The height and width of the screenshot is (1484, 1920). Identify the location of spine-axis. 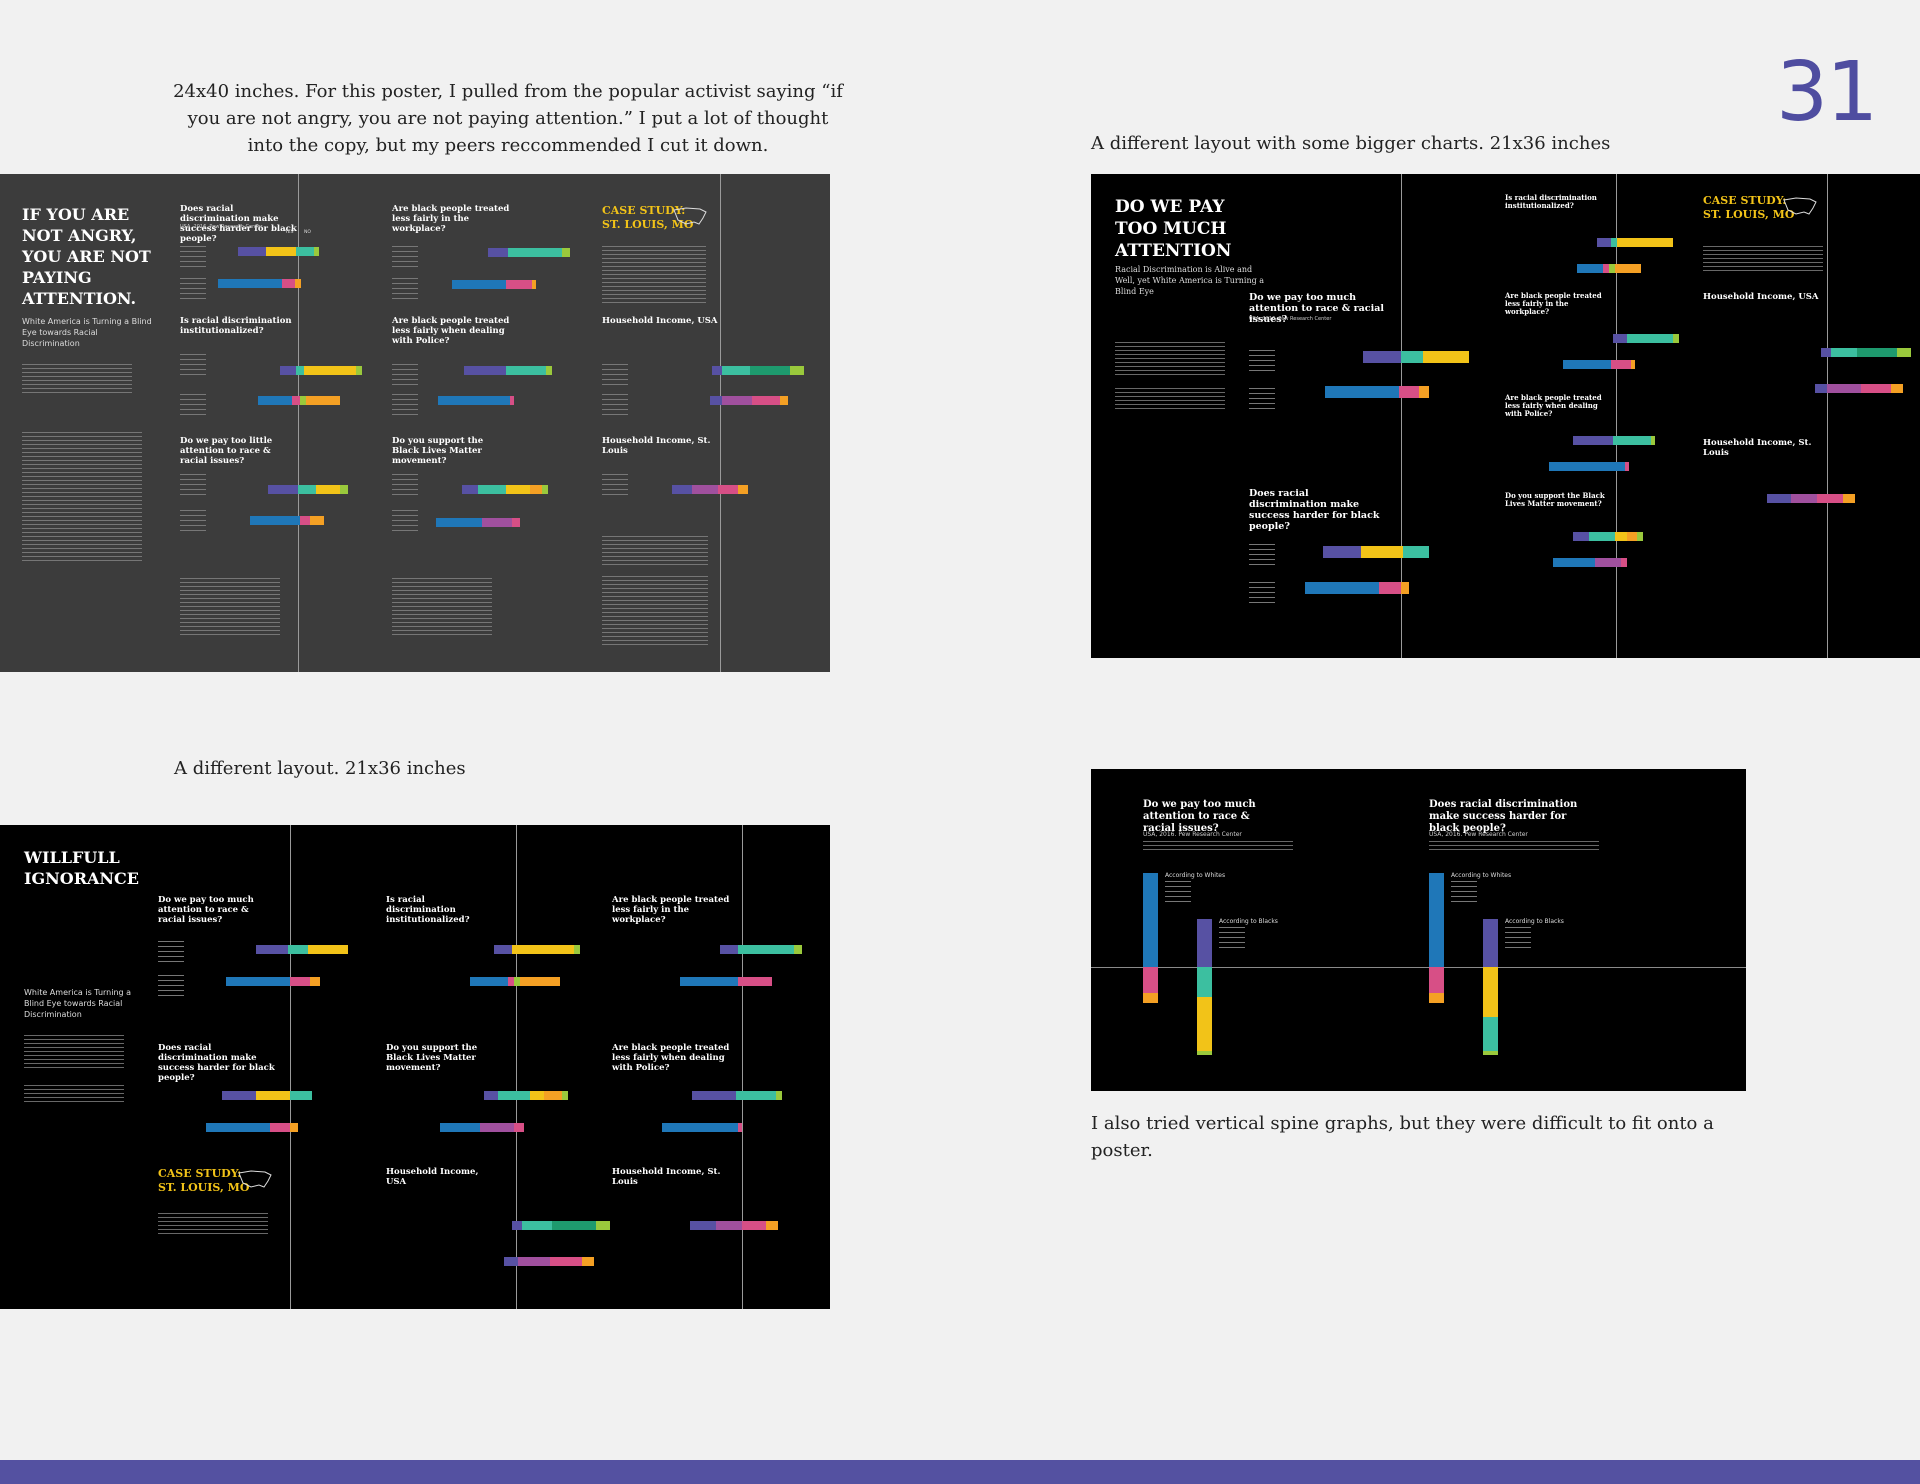
(1418, 967).